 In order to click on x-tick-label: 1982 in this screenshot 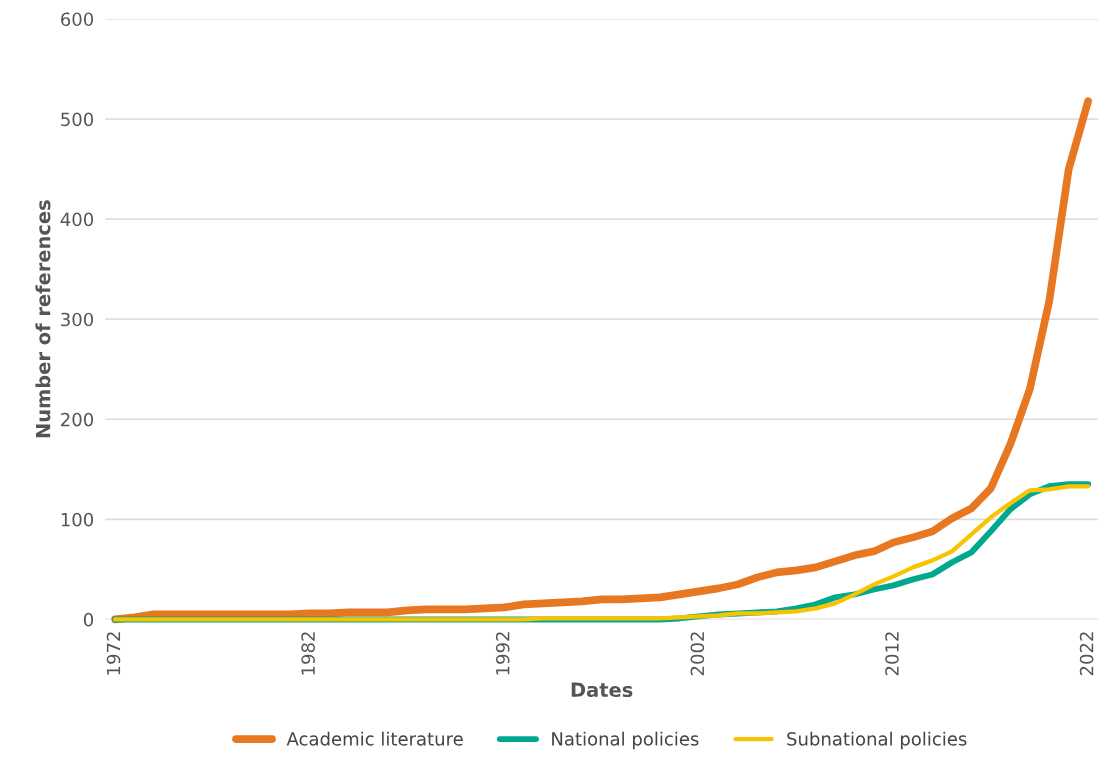, I will do `click(308, 653)`.